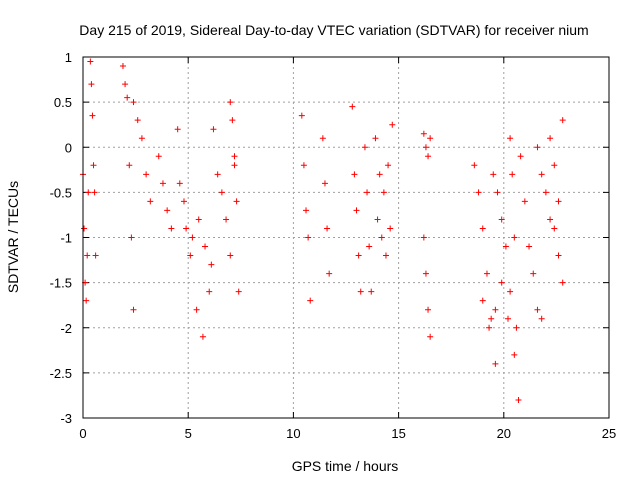  I want to click on y-tick-label: 0, so click(68, 147).